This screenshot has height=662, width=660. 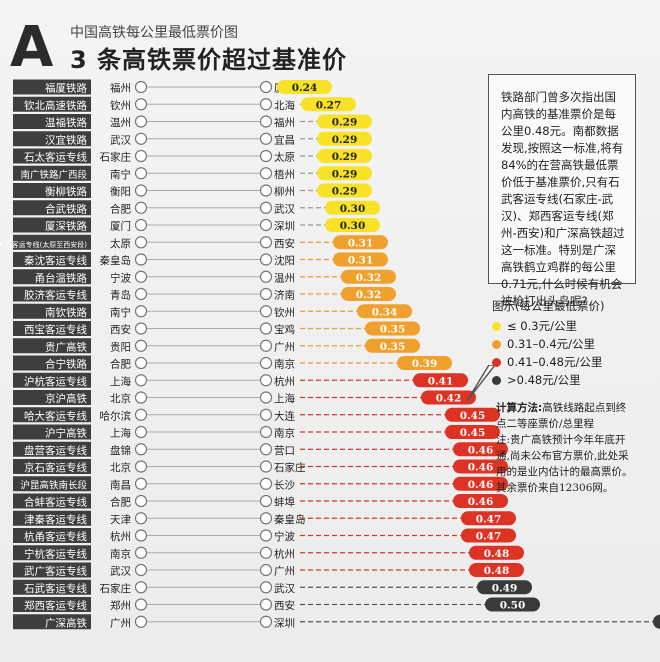 What do you see at coordinates (209, 60) in the screenshot?
I see `chart-title: 3 条高铁票价超过基准价` at bounding box center [209, 60].